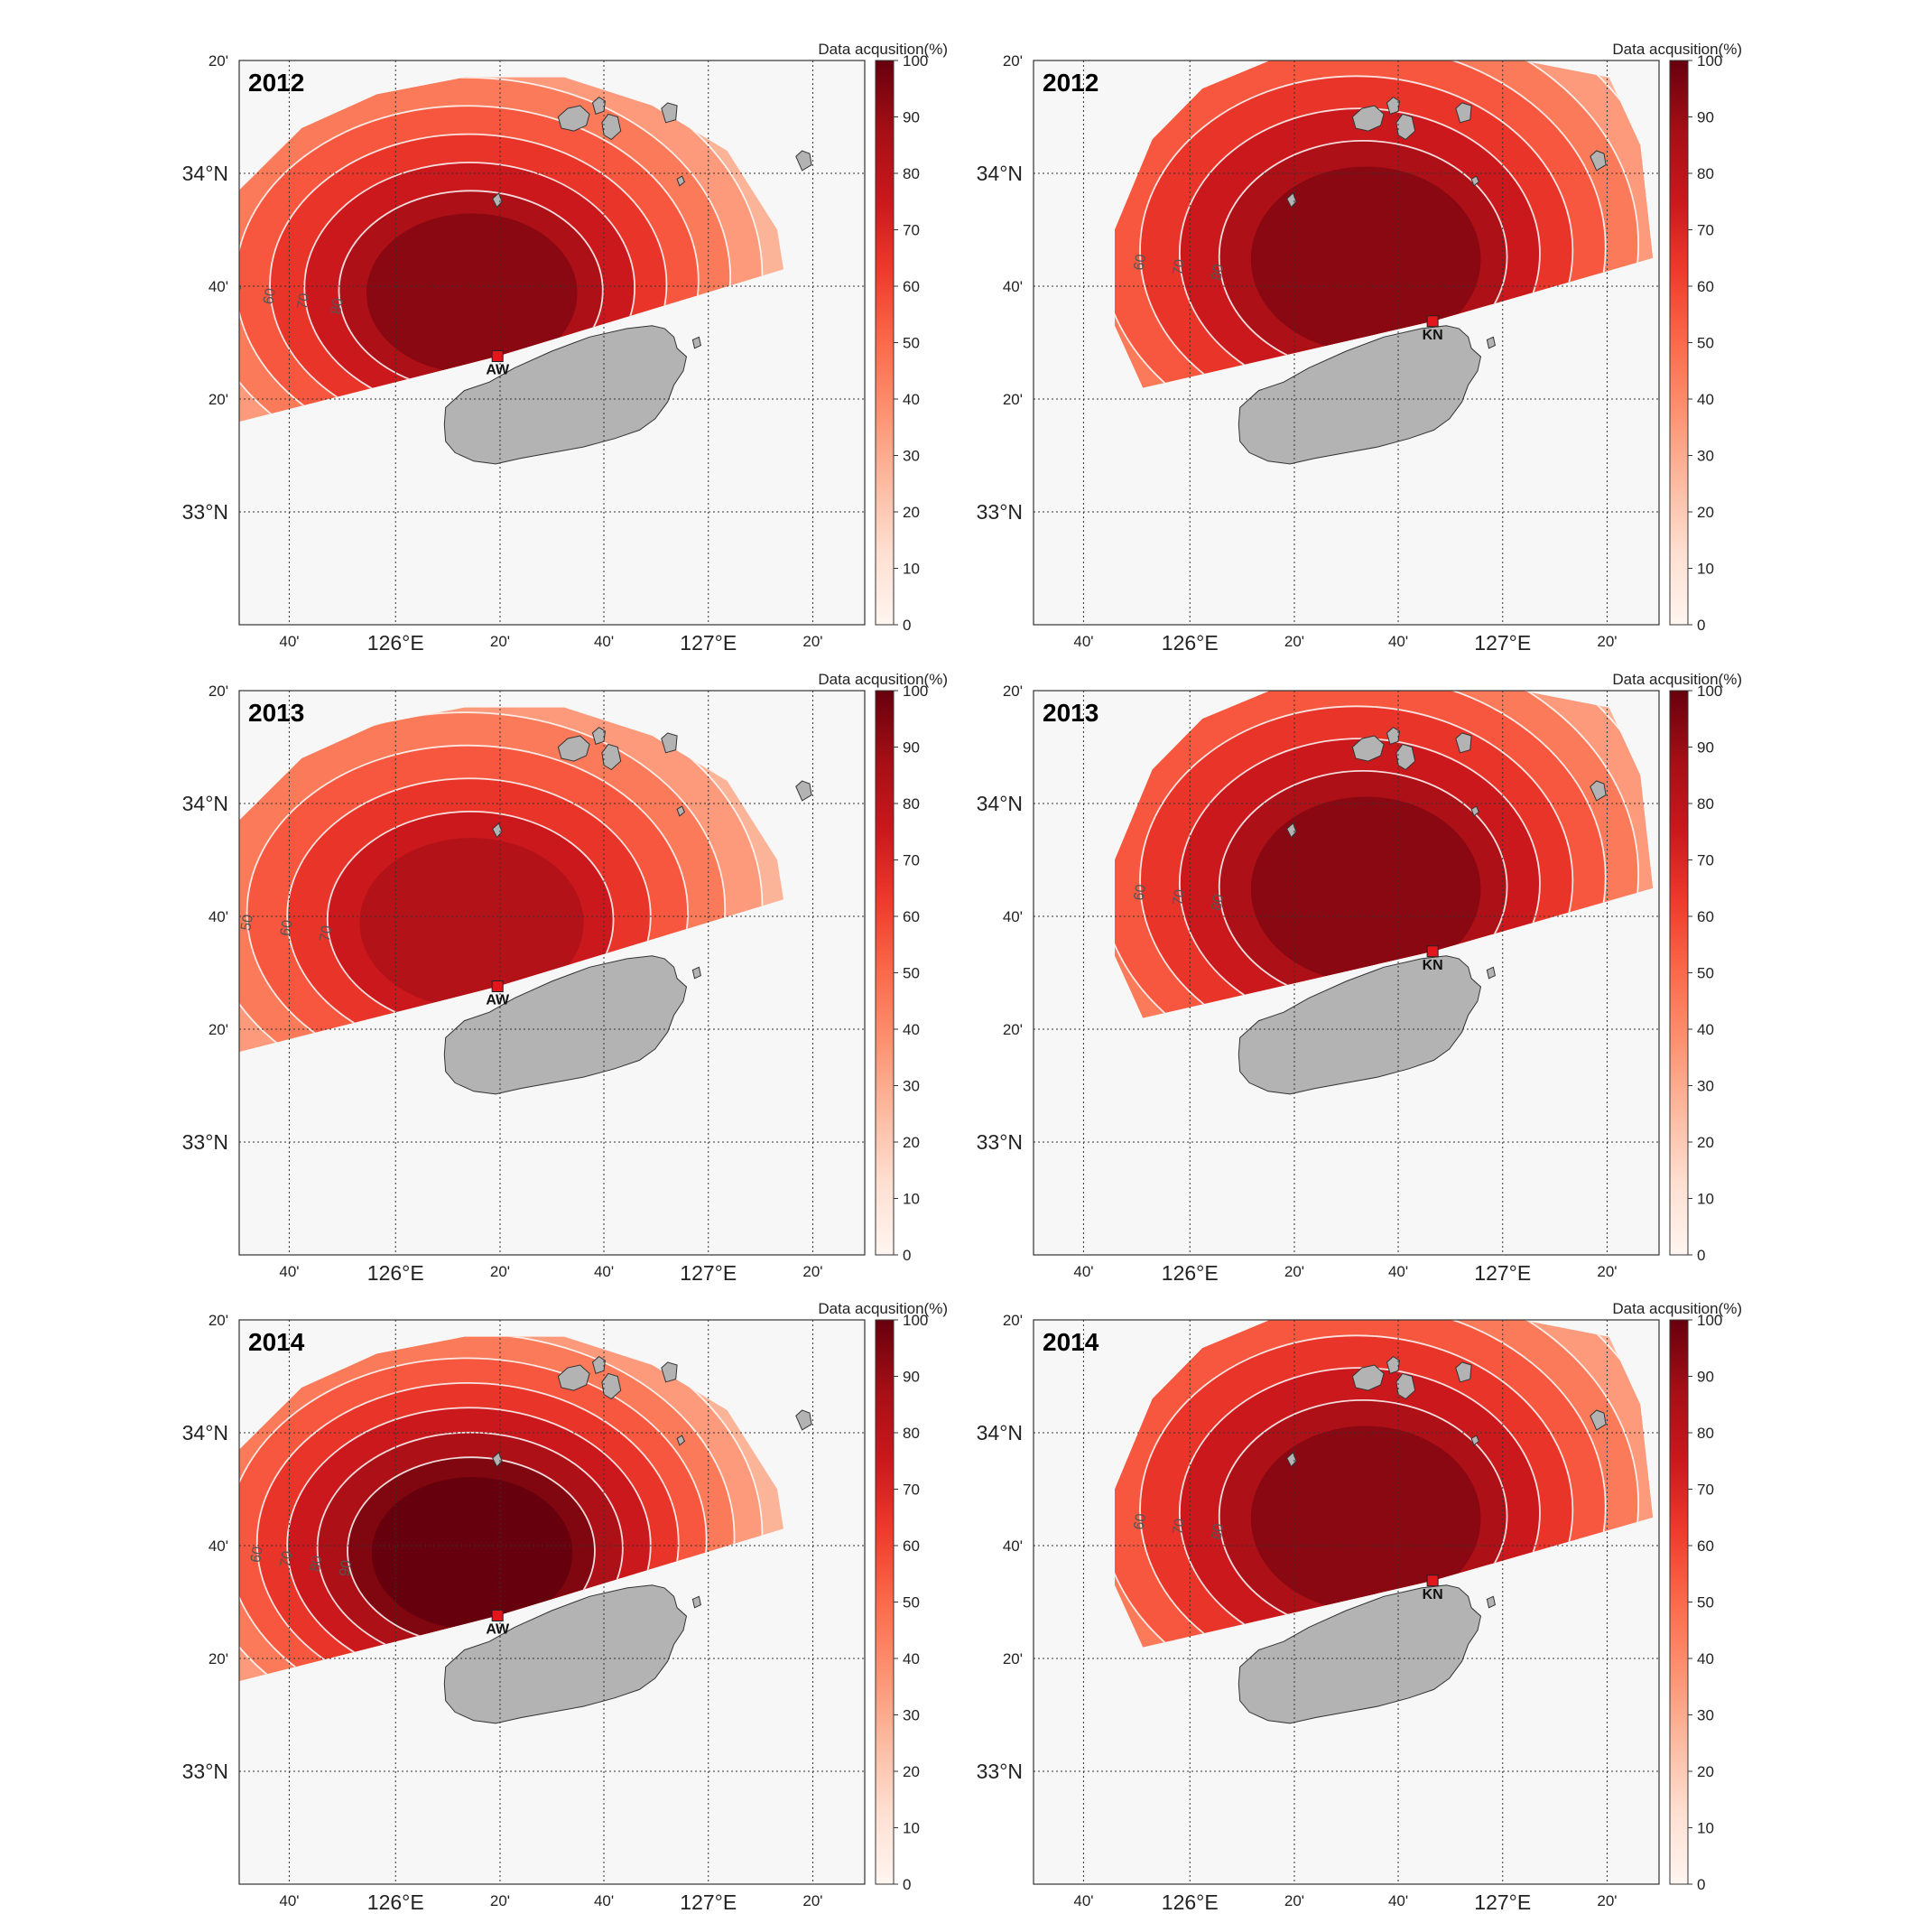  Describe the element at coordinates (257, 1555) in the screenshot. I see `contour-label-60: 60` at that location.